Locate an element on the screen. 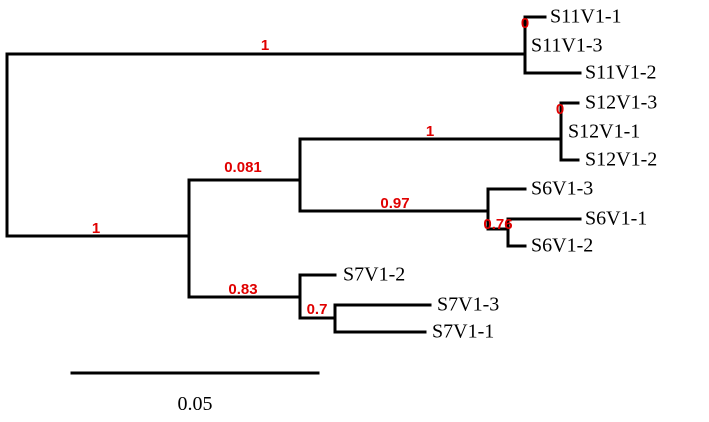 The width and height of the screenshot is (709, 422). leaf-label: S11V1-1 is located at coordinates (585, 17).